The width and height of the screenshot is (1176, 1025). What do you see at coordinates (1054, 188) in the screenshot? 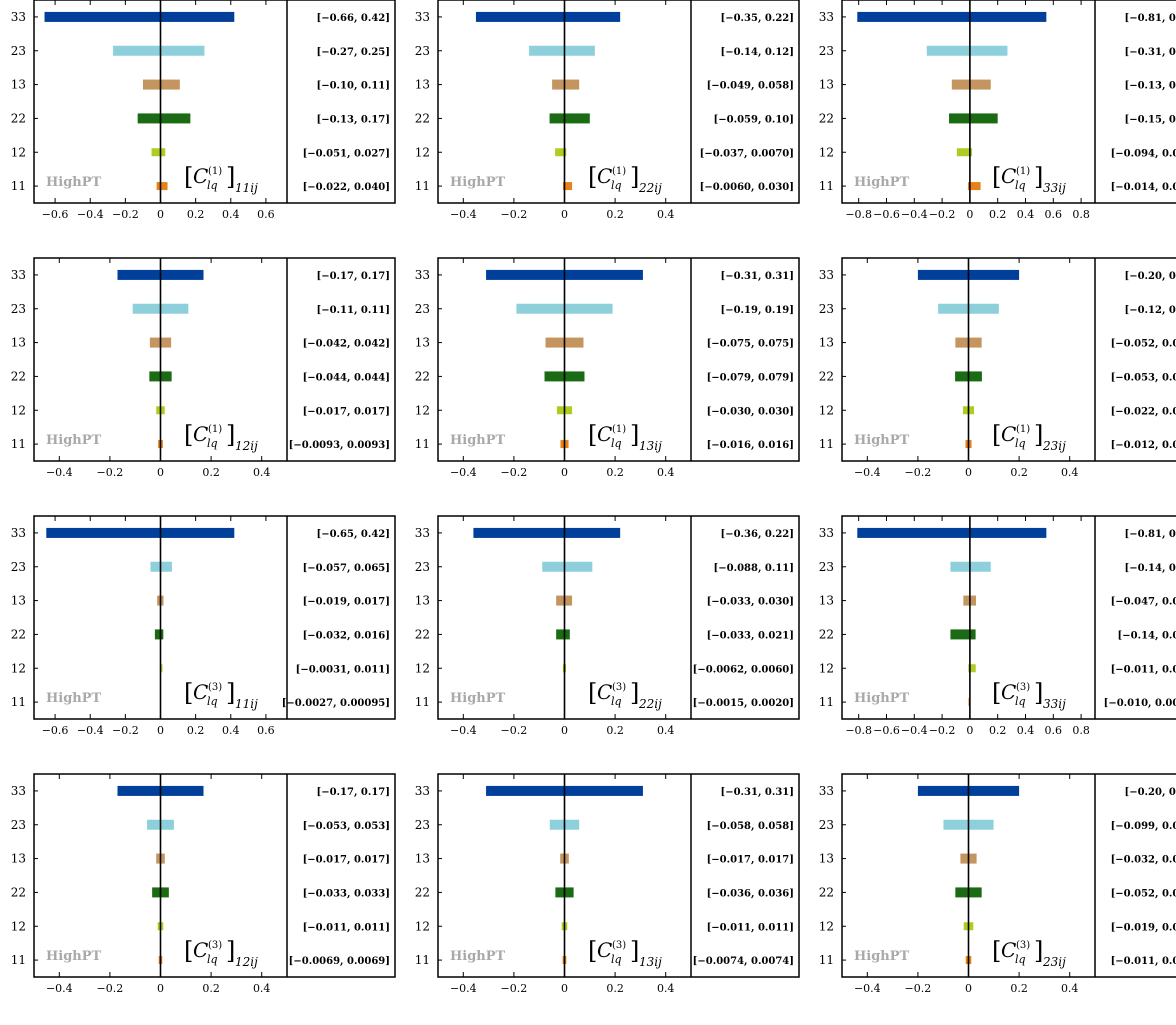
I see `svg-text: 33ij` at bounding box center [1054, 188].